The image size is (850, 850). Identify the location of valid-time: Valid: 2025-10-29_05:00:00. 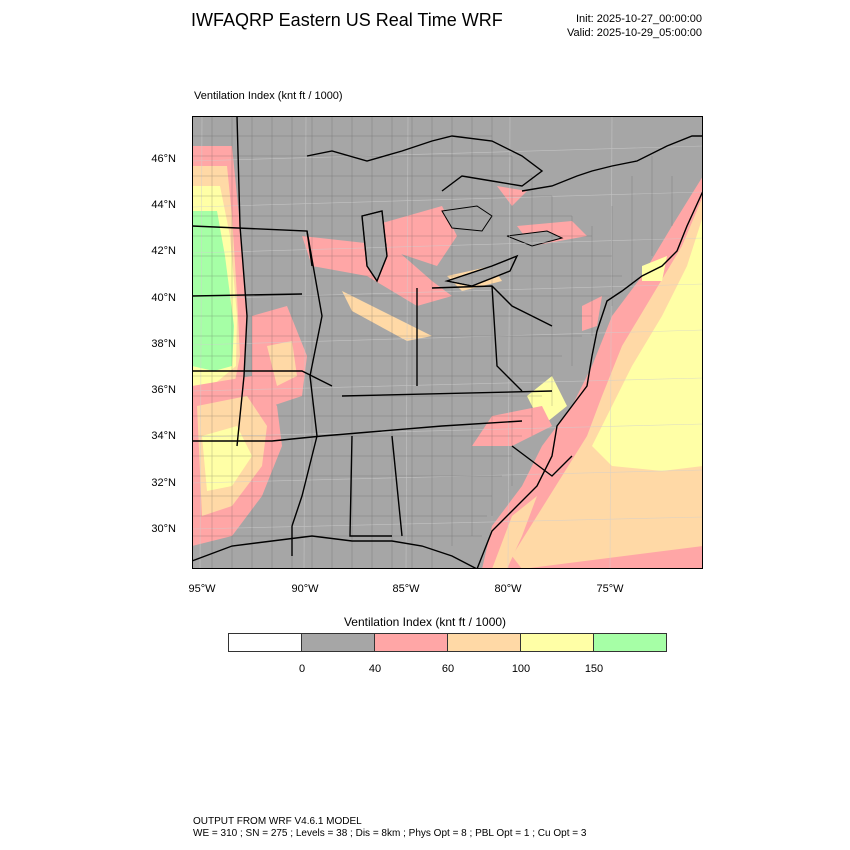
(634, 33).